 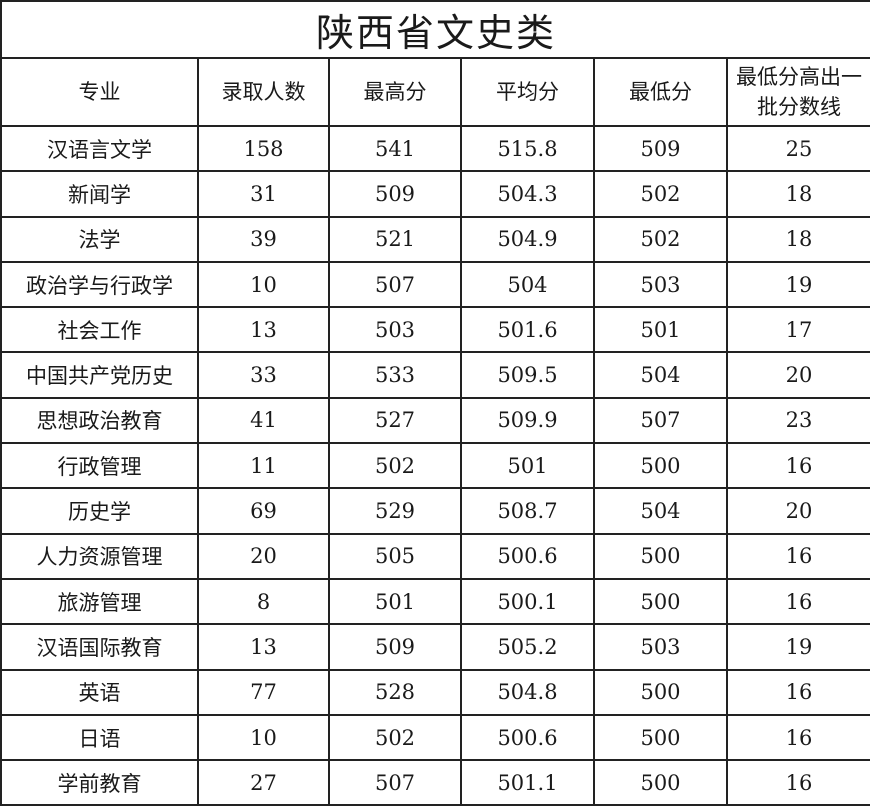 I want to click on admitted-count-cell: 27, so click(x=263, y=782).